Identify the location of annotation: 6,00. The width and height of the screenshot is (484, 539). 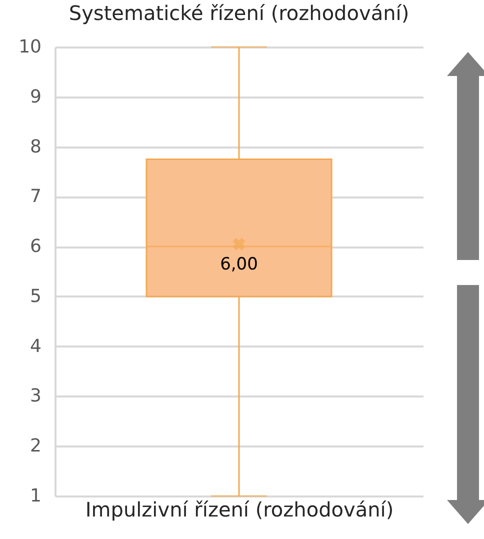
(239, 264).